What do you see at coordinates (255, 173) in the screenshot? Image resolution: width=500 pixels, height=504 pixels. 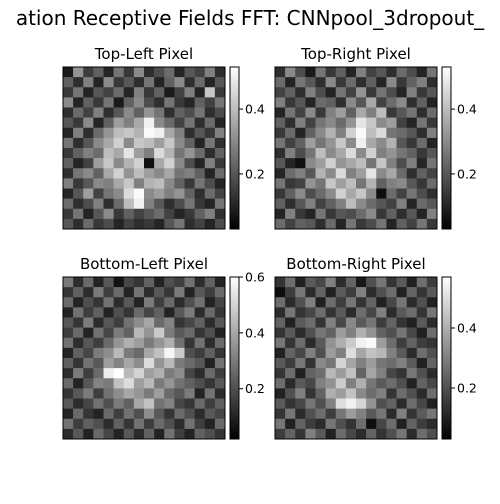 I see `colorbar-tick-label: 0.2` at bounding box center [255, 173].